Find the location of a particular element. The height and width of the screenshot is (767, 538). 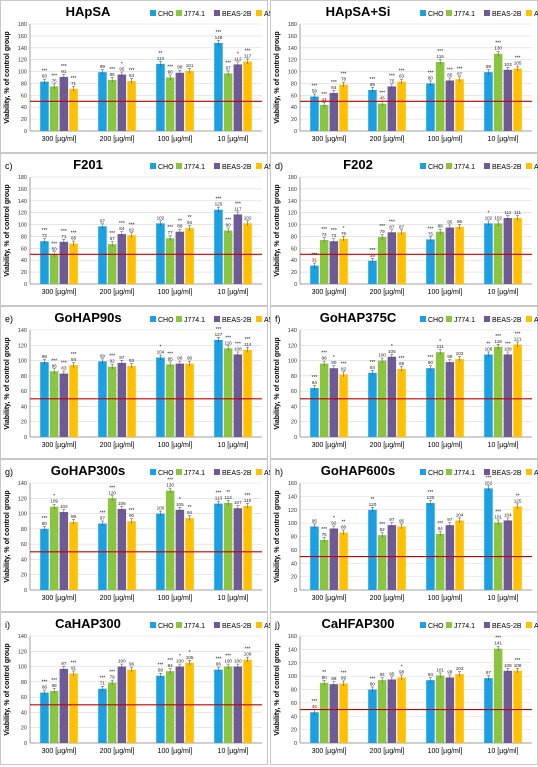

y-tick-label: 100 is located at coordinates (22, 668).